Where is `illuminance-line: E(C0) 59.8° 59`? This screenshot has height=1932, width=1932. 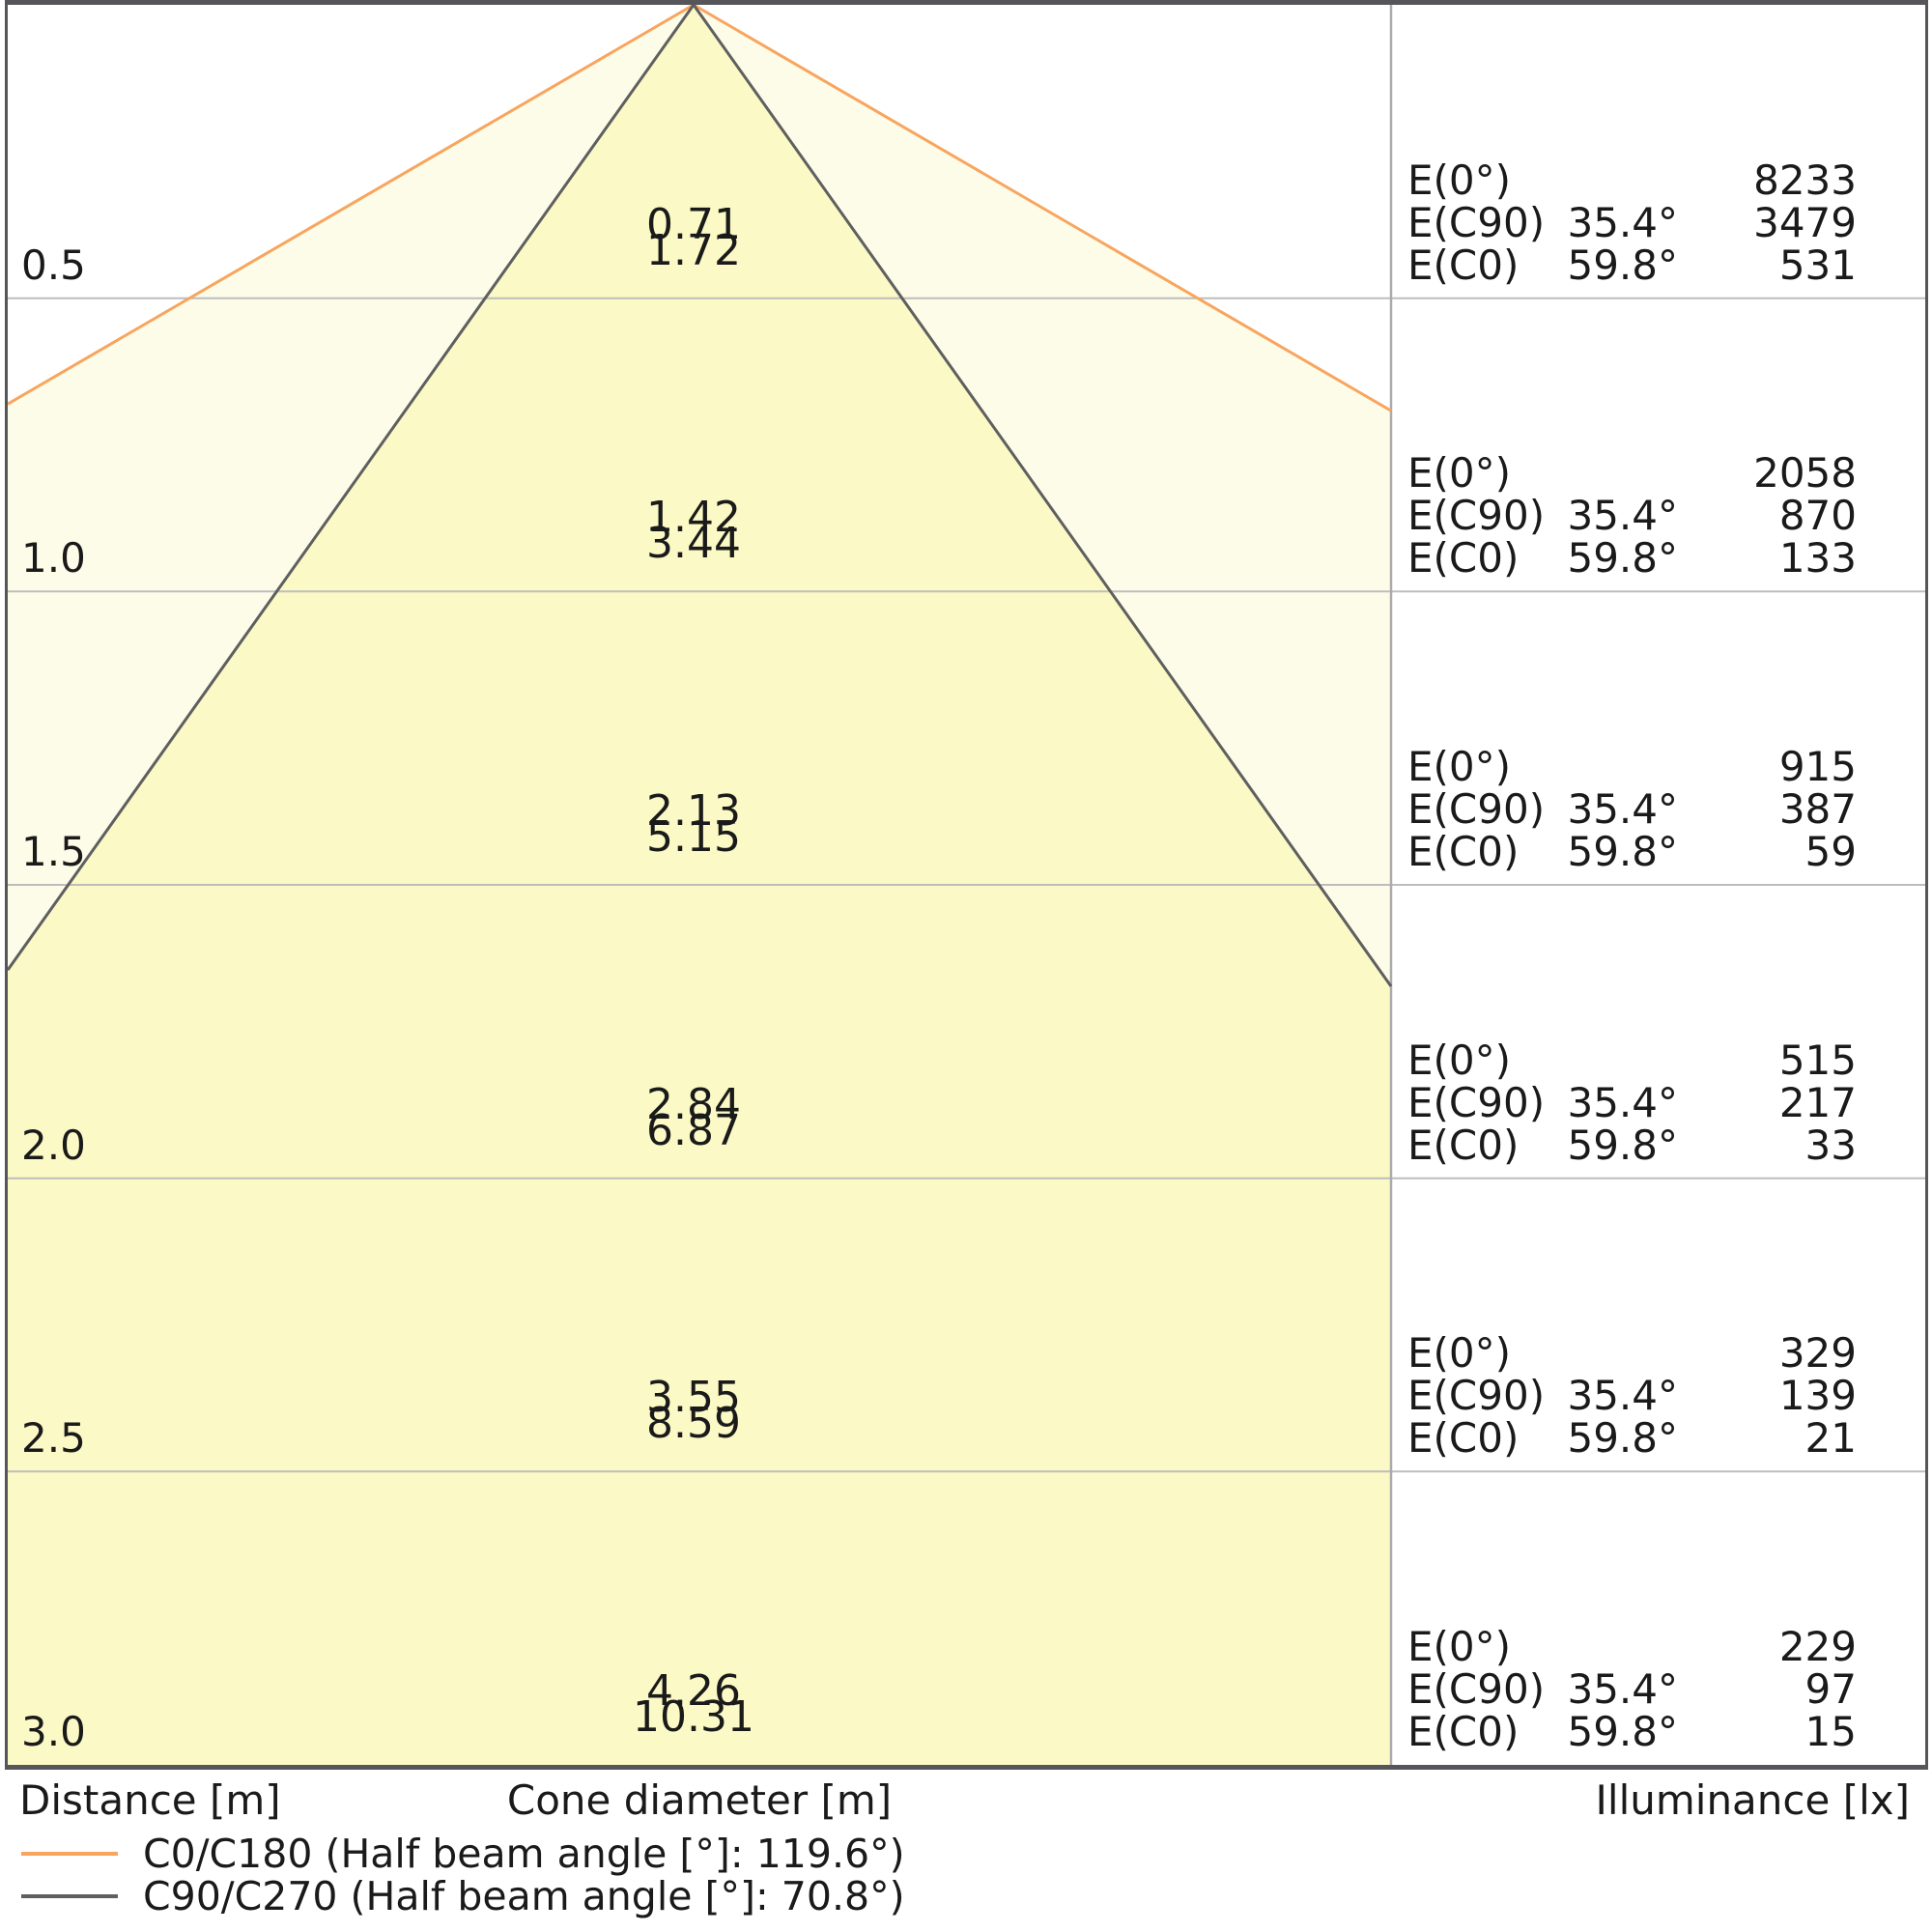 illuminance-line: E(C0) 59.8° 59 is located at coordinates (1632, 852).